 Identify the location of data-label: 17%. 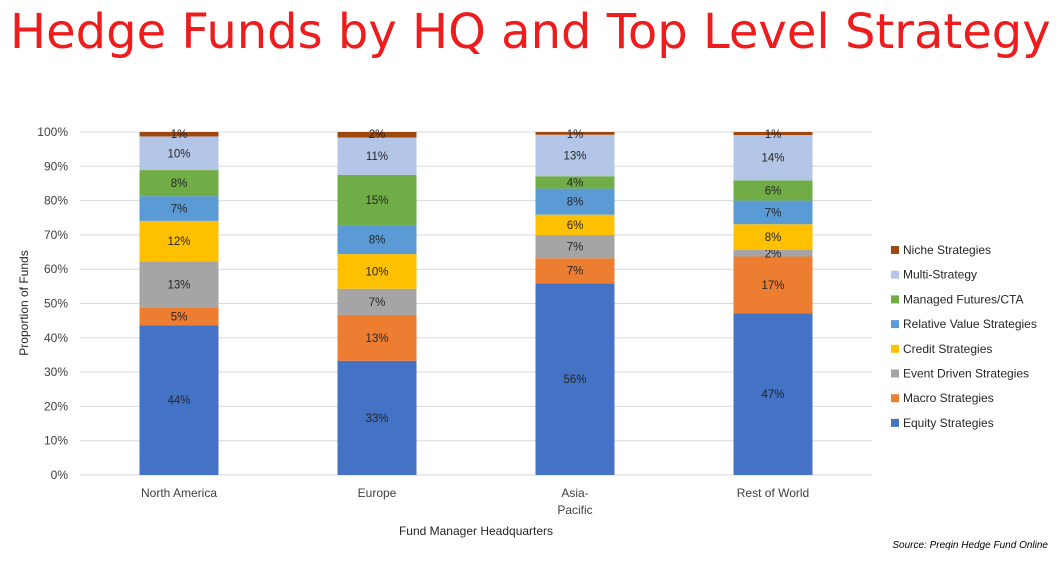
(772, 286).